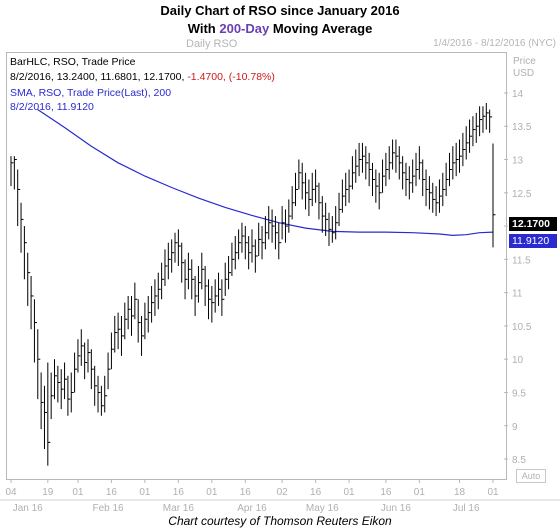  I want to click on y-tick-label: 14, so click(518, 94).